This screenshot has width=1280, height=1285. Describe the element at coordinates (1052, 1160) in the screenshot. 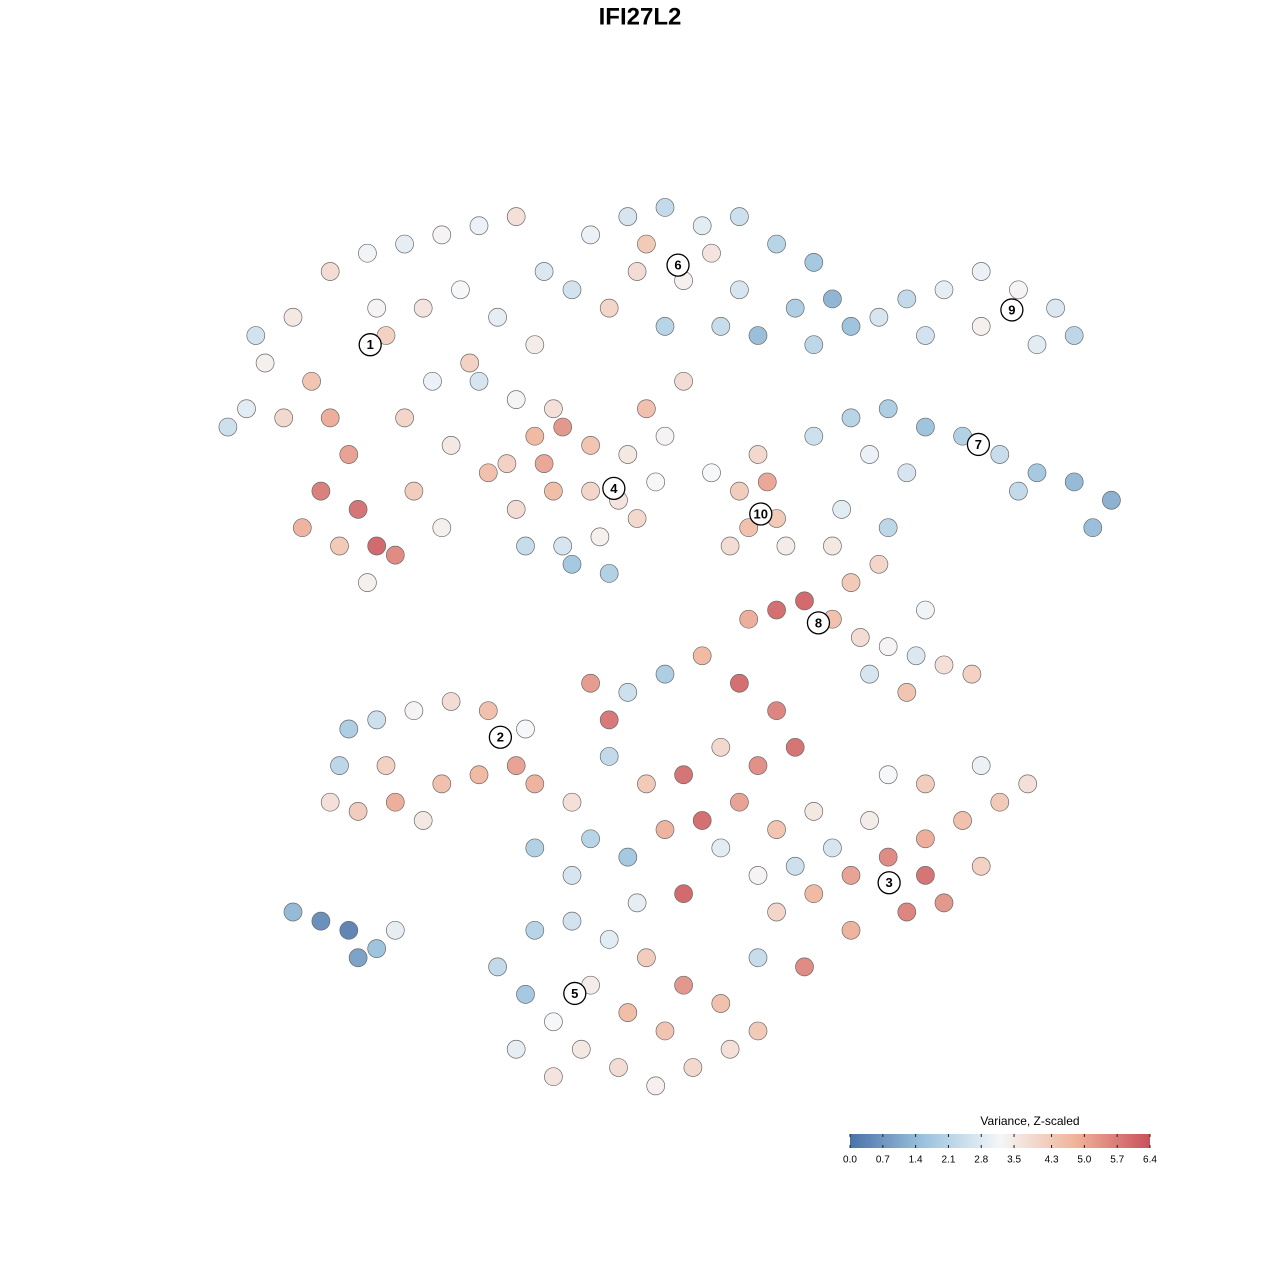

I see `colorbar-tick-label: 4.3` at that location.